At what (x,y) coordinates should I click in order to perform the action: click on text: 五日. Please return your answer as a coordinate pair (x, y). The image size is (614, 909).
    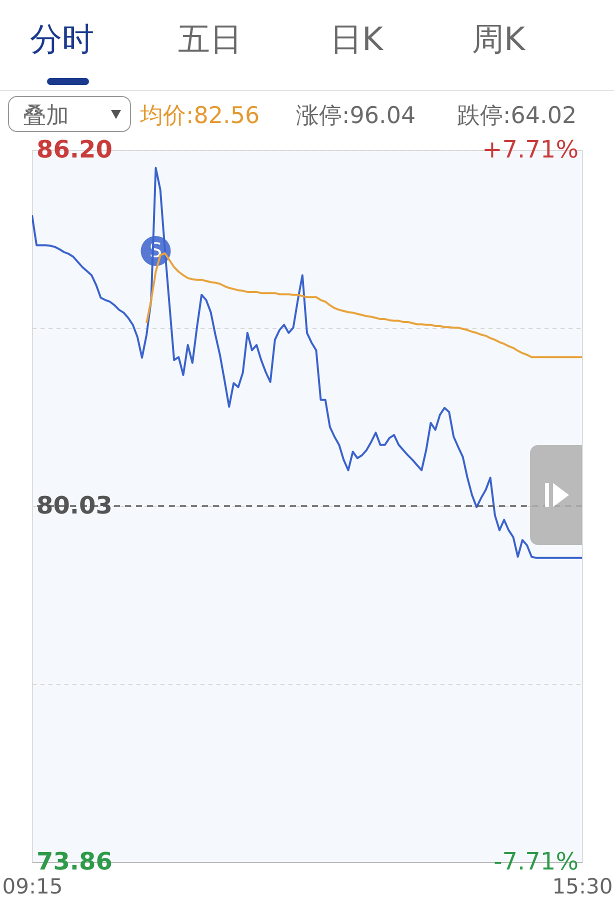
    Looking at the image, I should click on (210, 39).